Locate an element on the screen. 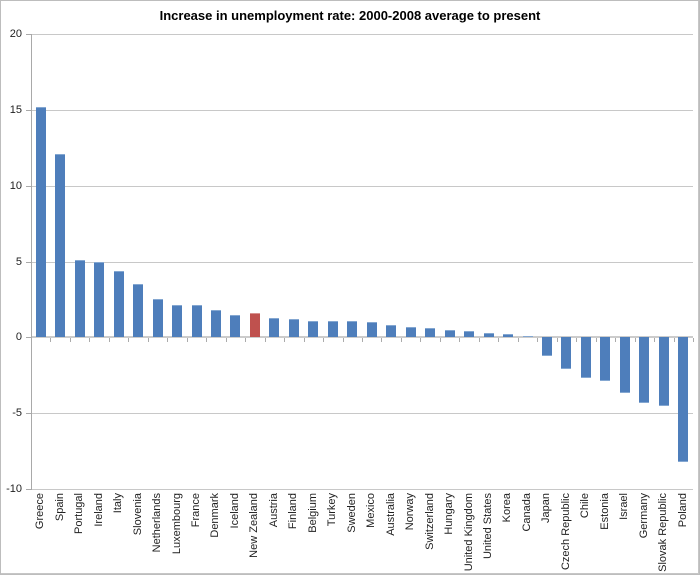 The image size is (700, 575). x-label-cell-united-kingdom: United Kingdom is located at coordinates (468, 533).